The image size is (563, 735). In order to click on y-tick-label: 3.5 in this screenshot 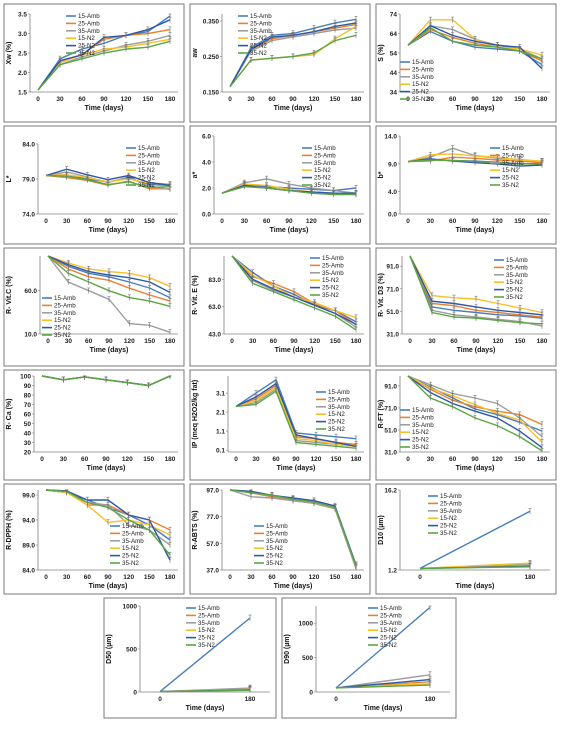, I will do `click(22, 15)`.